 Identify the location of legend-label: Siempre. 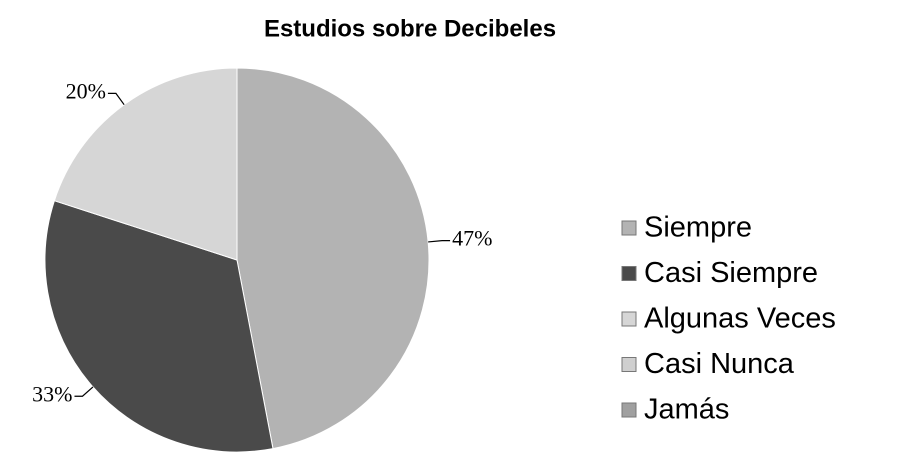
(698, 228).